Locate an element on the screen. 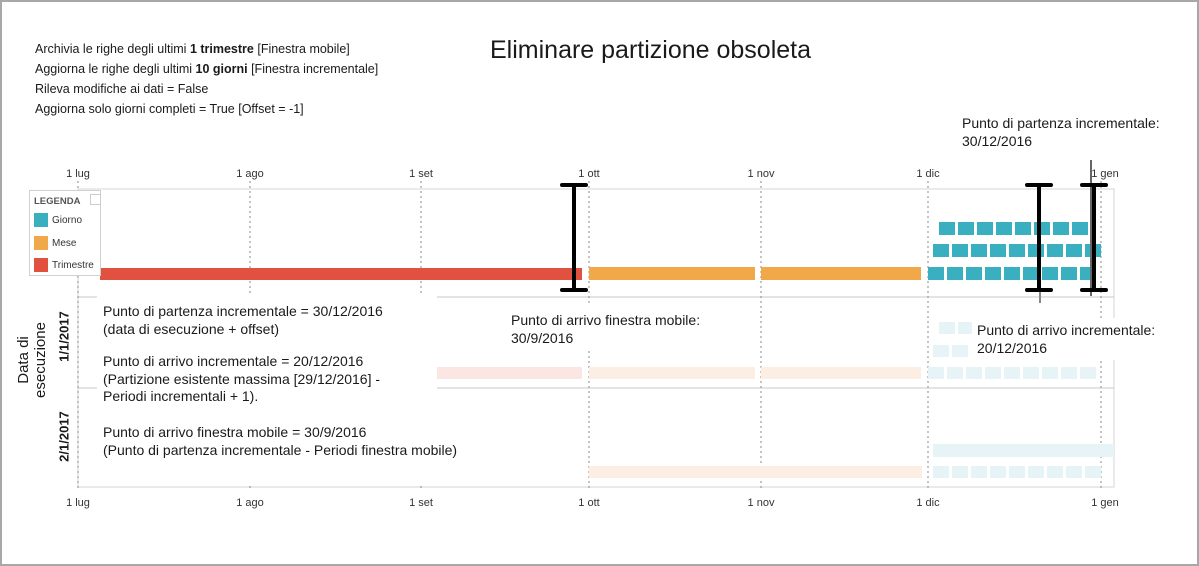 The height and width of the screenshot is (566, 1199). diagram-title: Eliminare partizione obsoleta is located at coordinates (651, 50).